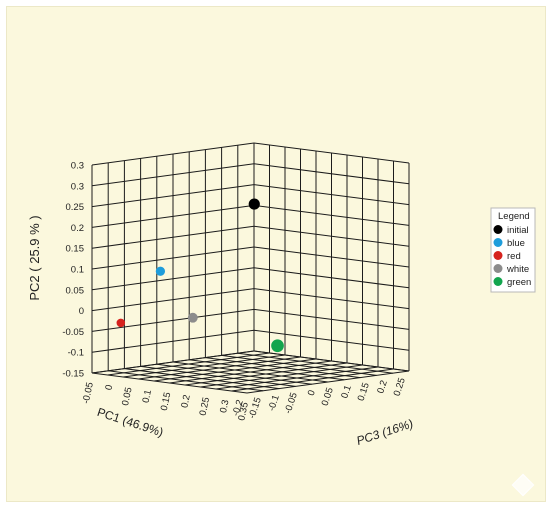  What do you see at coordinates (186, 401) in the screenshot?
I see `pc3-tick-label: 0.2` at bounding box center [186, 401].